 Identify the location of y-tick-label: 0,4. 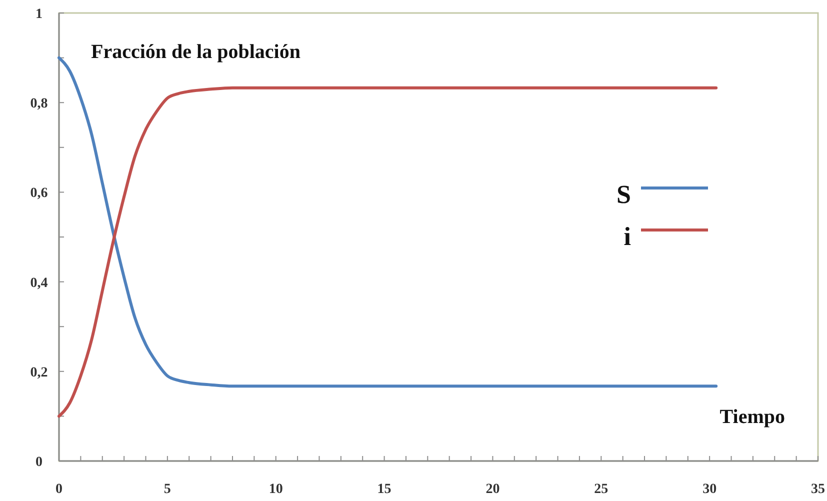
(39, 283).